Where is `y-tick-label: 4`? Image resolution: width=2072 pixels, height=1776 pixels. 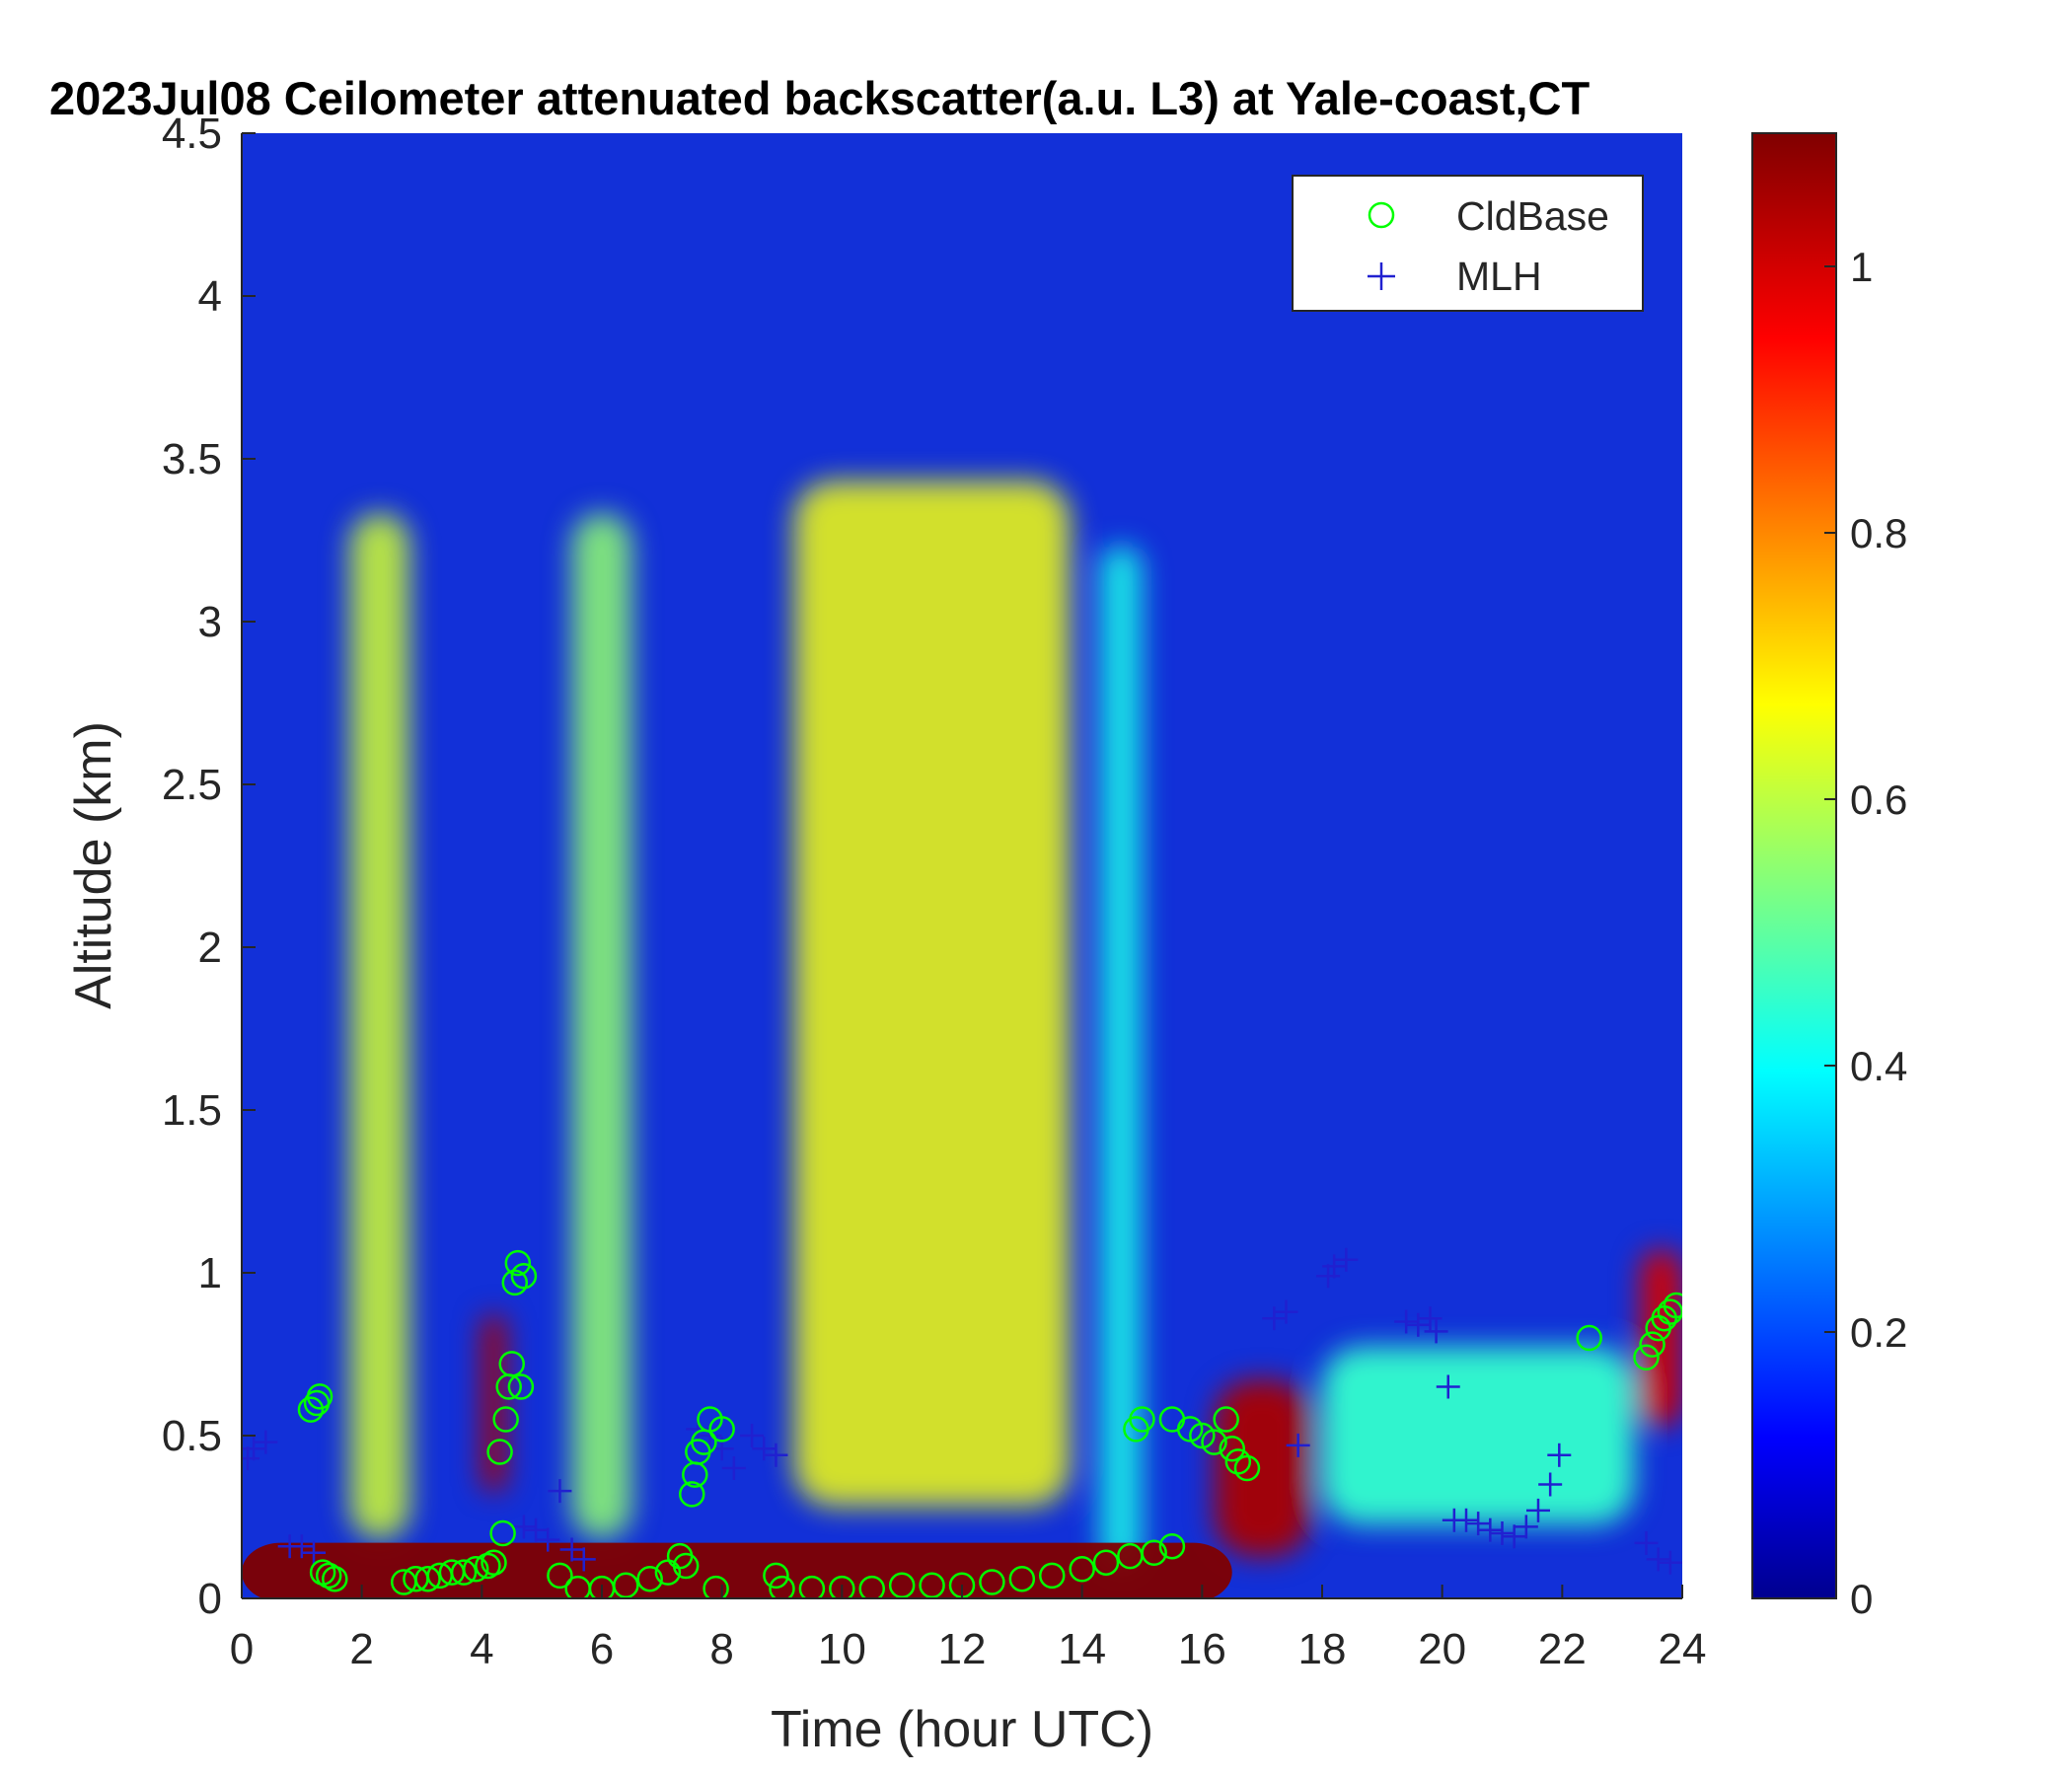 y-tick-label: 4 is located at coordinates (210, 296).